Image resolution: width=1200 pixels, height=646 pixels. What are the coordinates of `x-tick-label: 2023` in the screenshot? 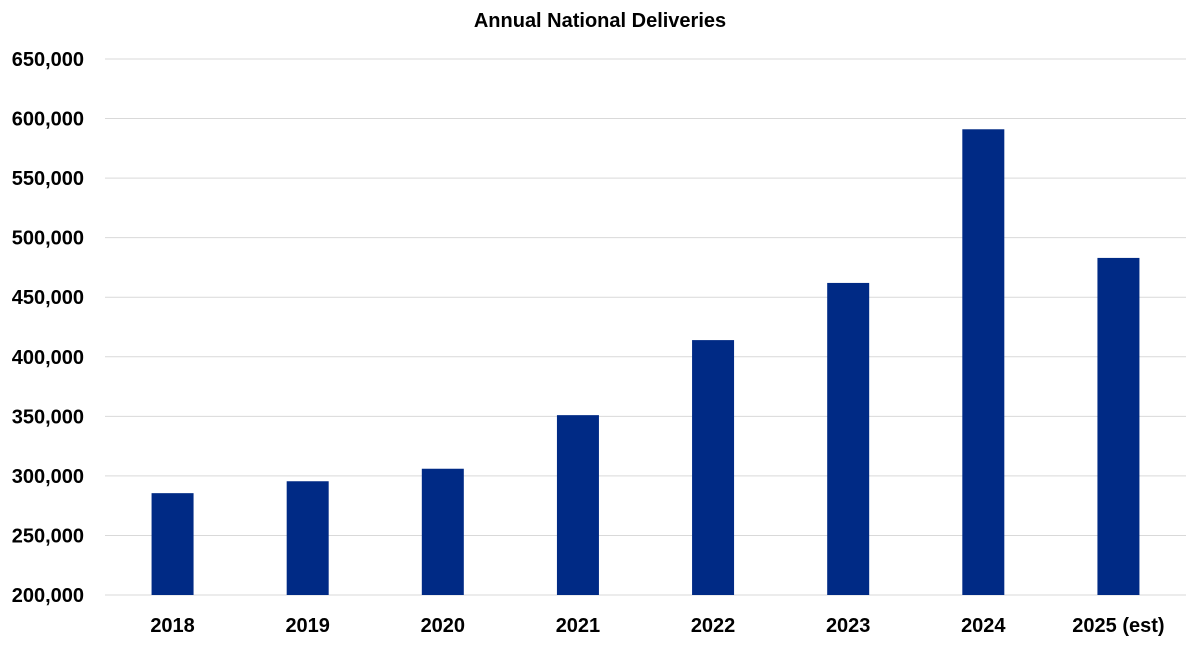 It's located at (848, 626).